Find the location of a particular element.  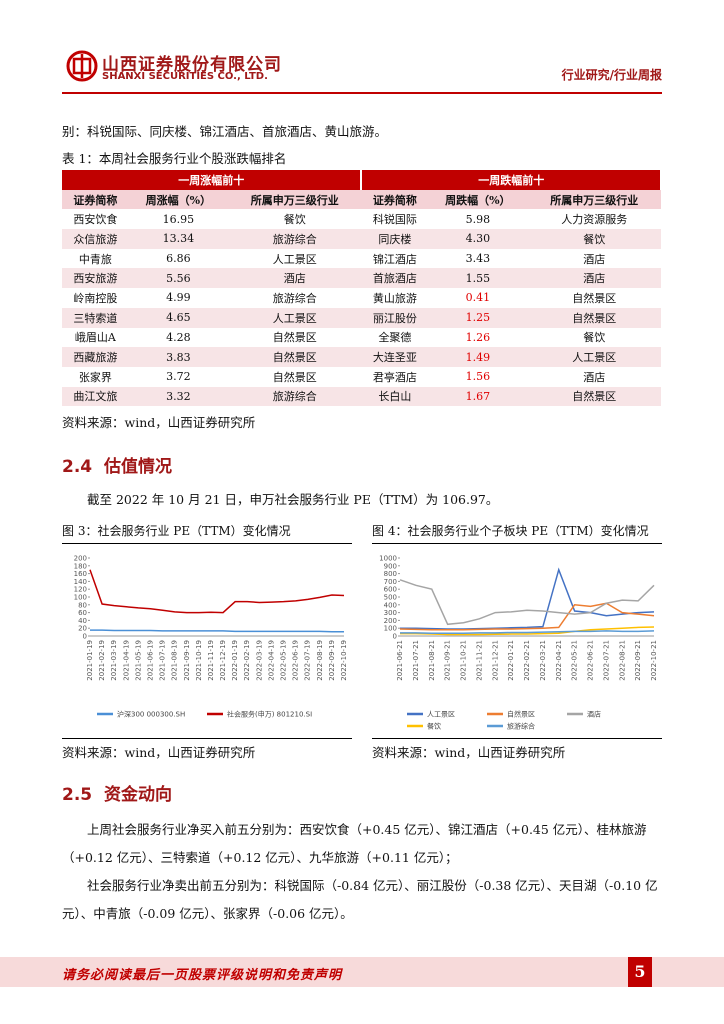

section-heading: 2.5 资金动向 is located at coordinates (117, 792).